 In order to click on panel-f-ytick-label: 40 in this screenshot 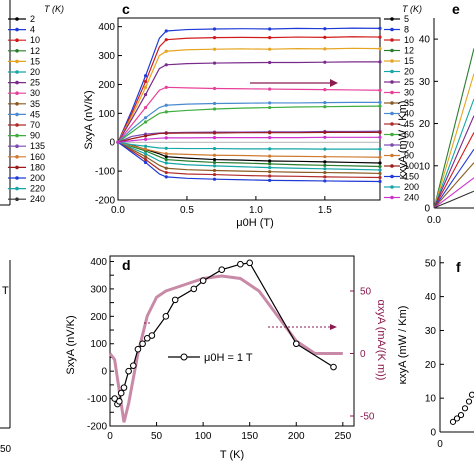, I will do `click(431, 297)`.